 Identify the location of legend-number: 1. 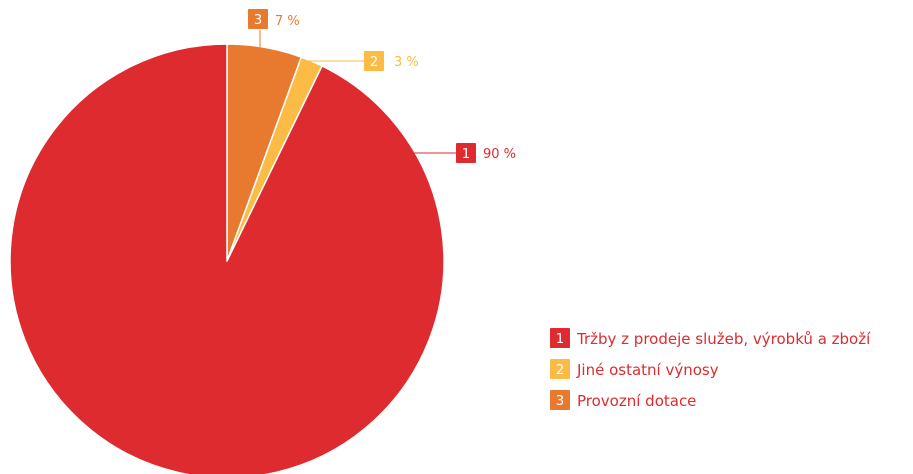
(560, 339).